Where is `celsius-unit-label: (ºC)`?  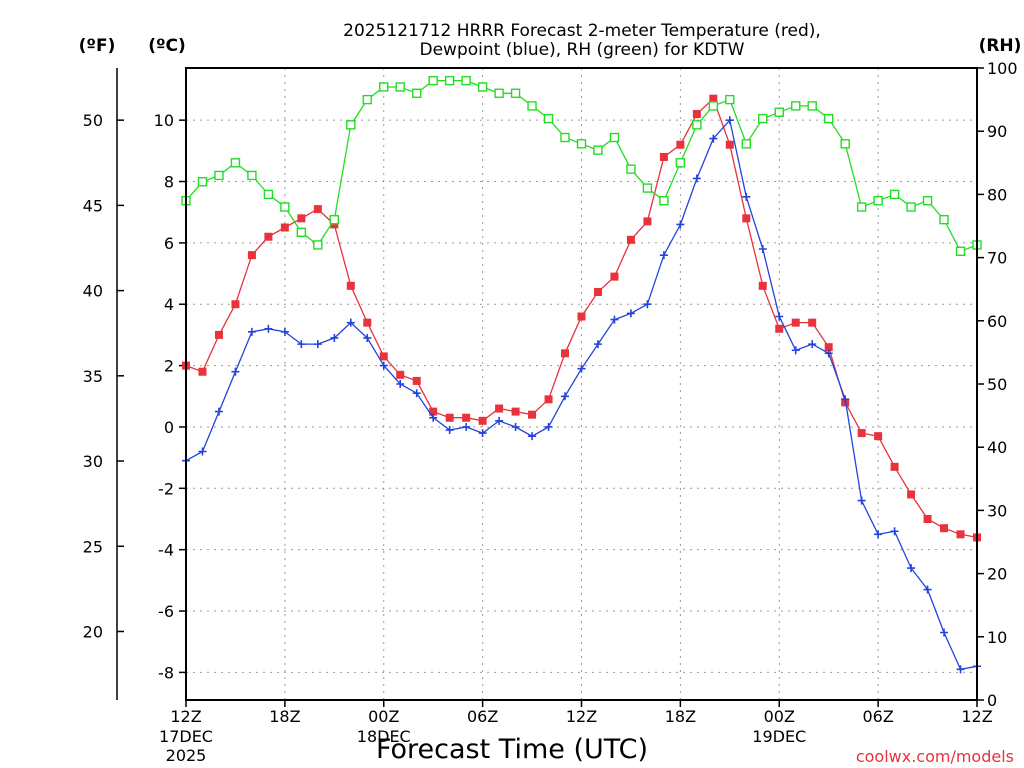
celsius-unit-label: (ºC) is located at coordinates (167, 46).